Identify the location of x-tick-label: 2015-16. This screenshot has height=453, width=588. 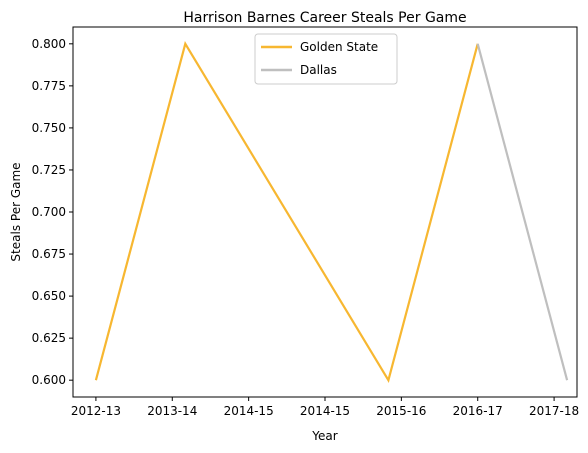
(401, 411).